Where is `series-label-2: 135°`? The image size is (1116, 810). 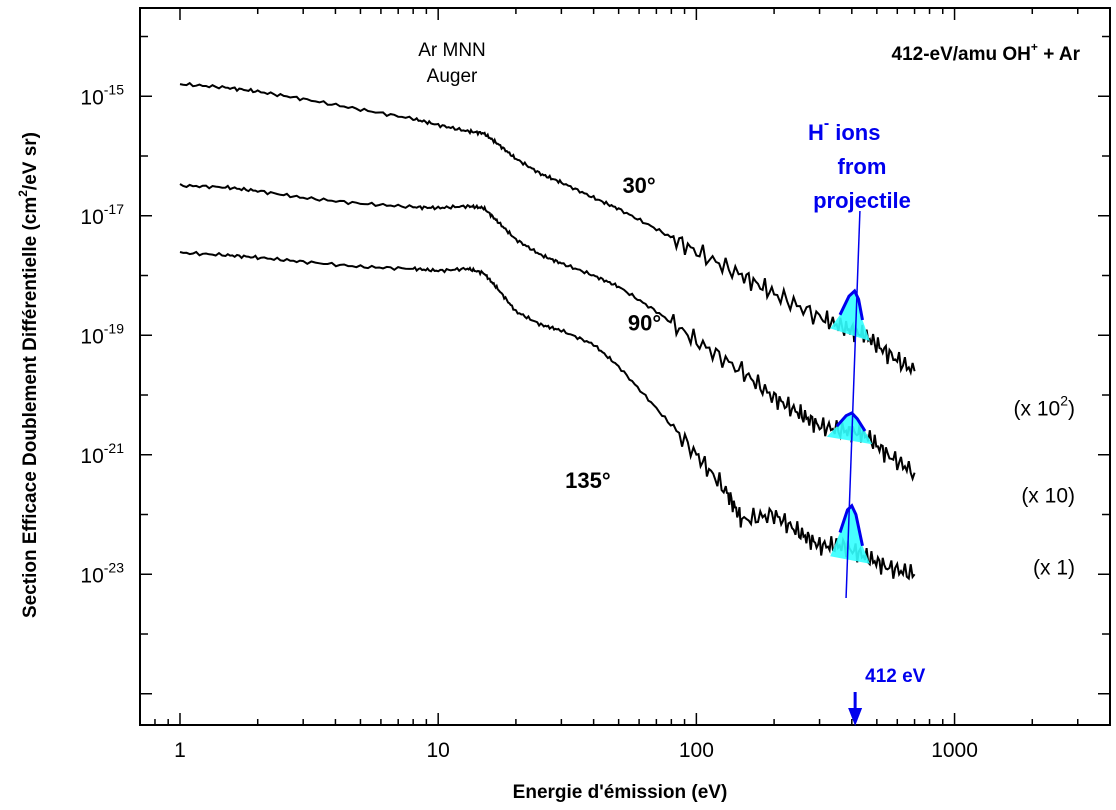
series-label-2: 135° is located at coordinates (588, 480).